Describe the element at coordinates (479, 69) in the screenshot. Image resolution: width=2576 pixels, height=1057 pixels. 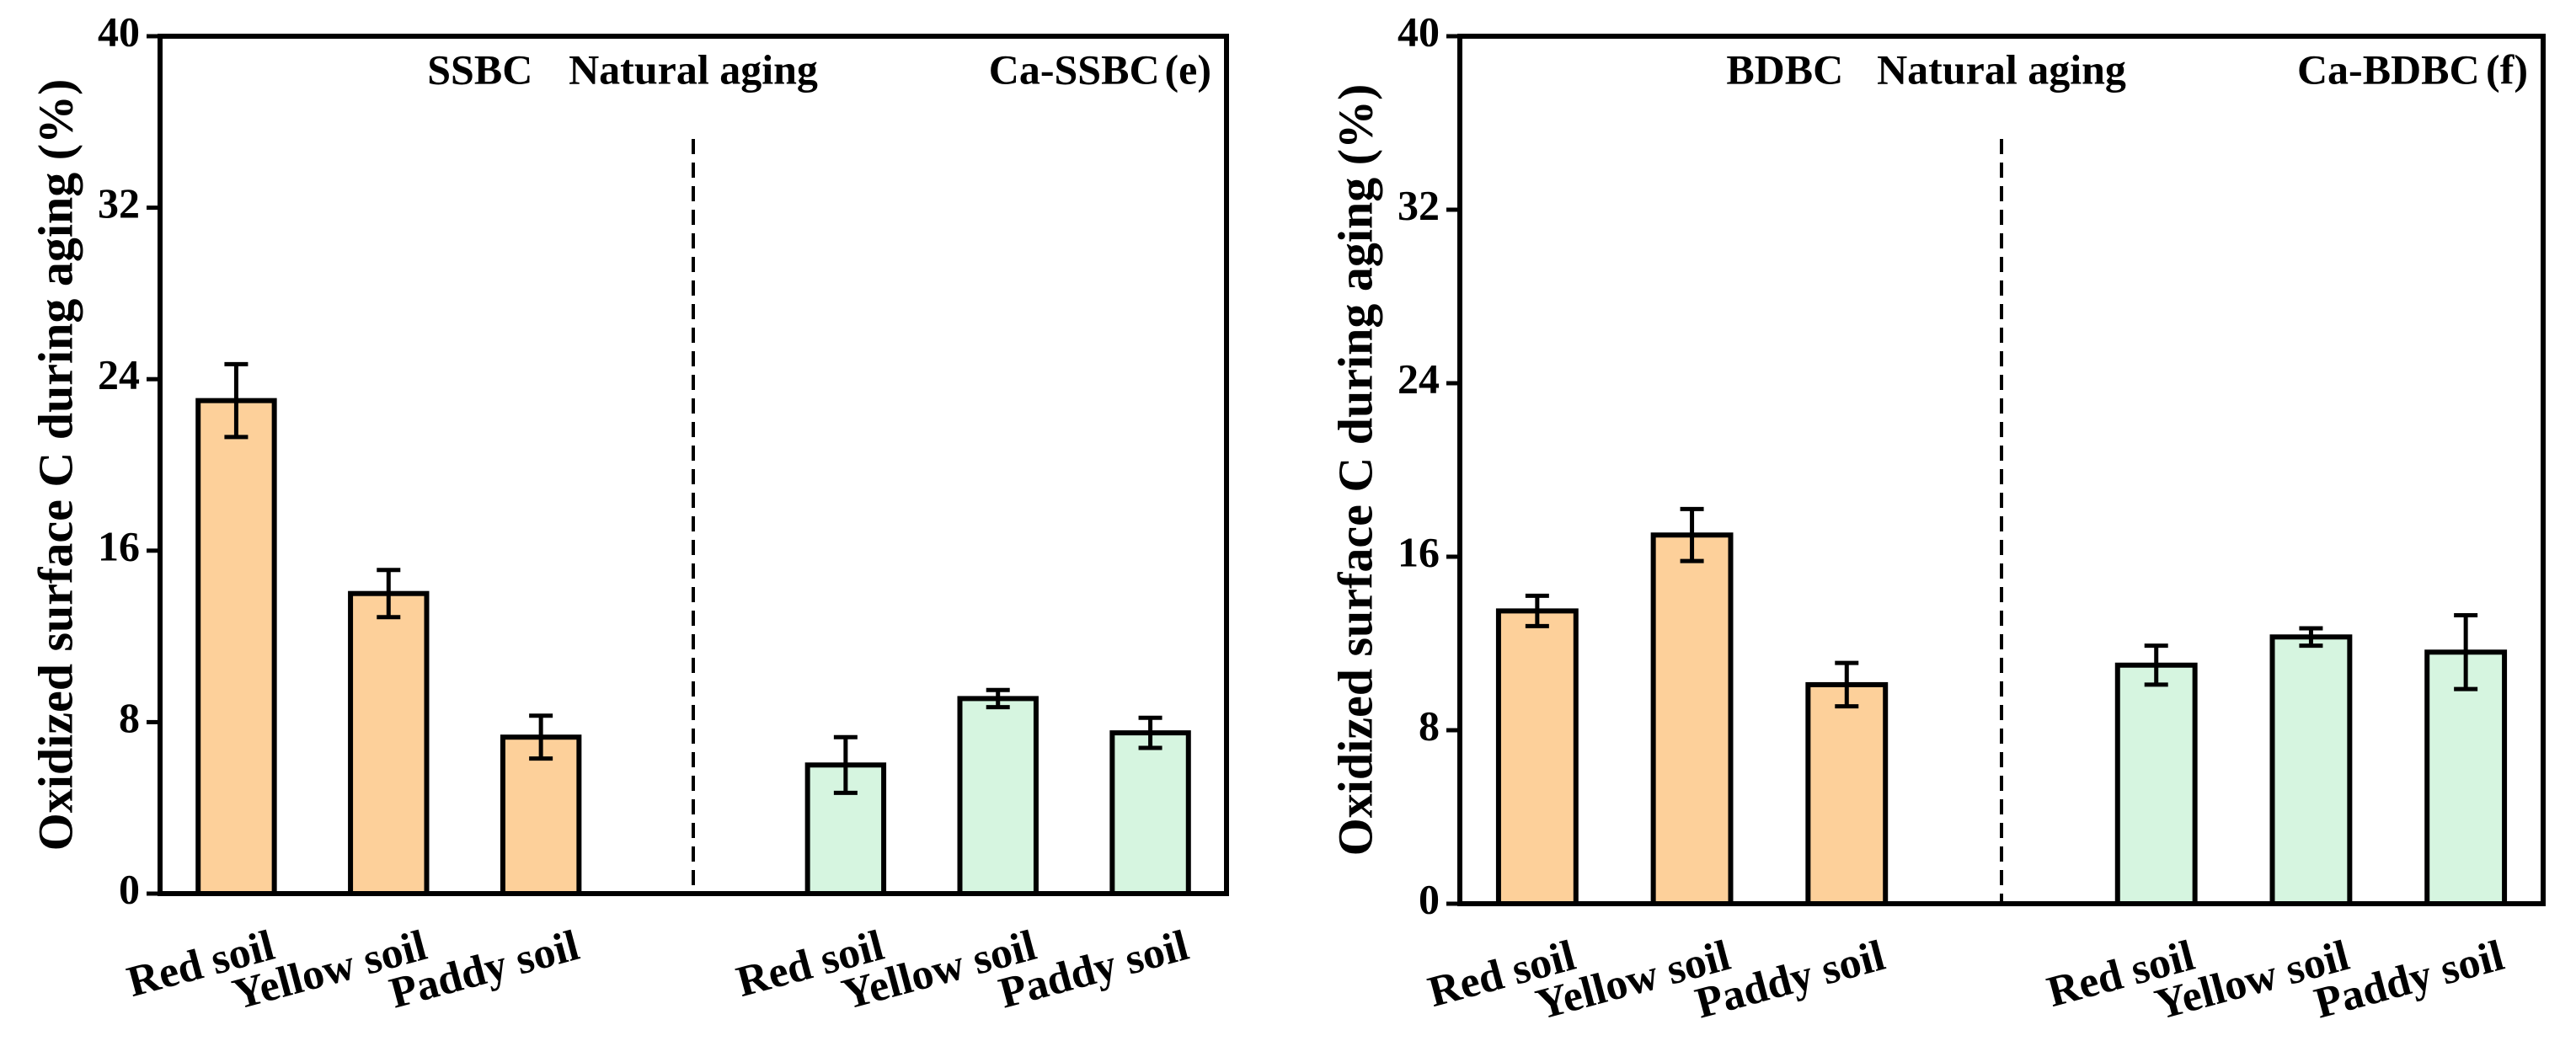
I see `group-label: SSBC` at that location.